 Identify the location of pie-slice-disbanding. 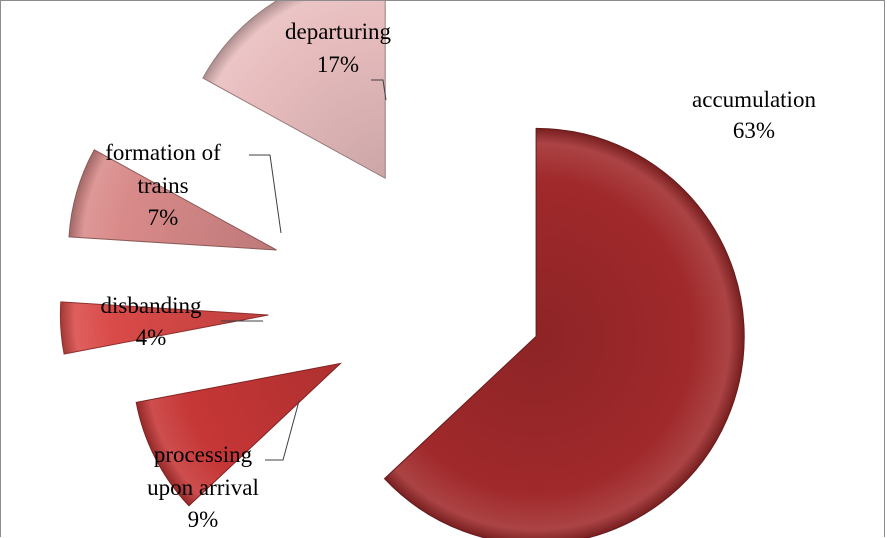
(164, 328).